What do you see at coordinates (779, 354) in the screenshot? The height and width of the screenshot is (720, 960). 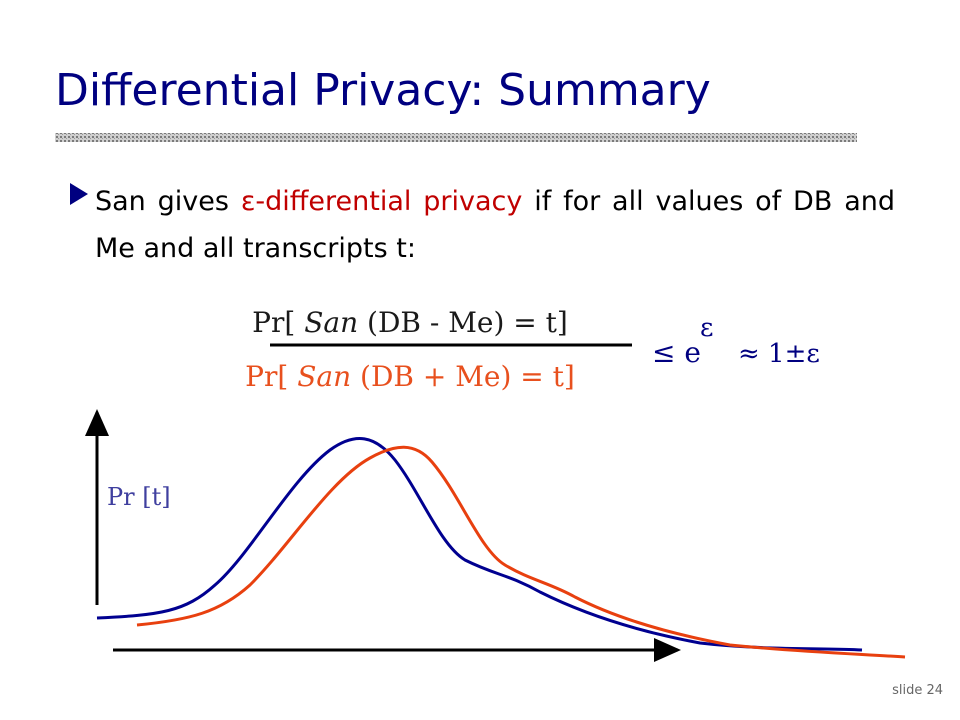 I see `approximation: ≈ 1±ε` at bounding box center [779, 354].